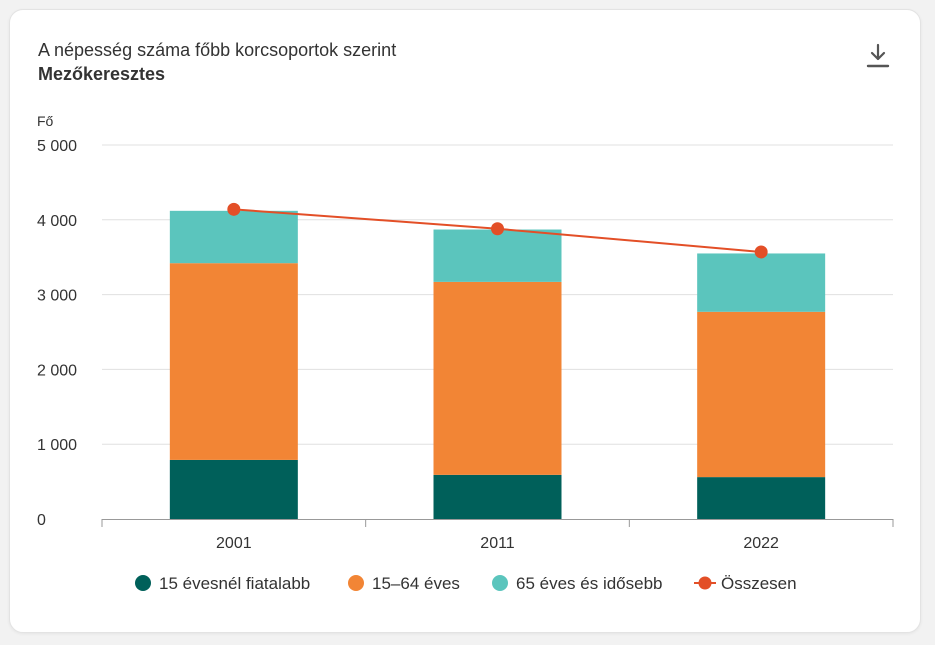  I want to click on legend-item: 15 évesnél fiatalabb, so click(222, 583).